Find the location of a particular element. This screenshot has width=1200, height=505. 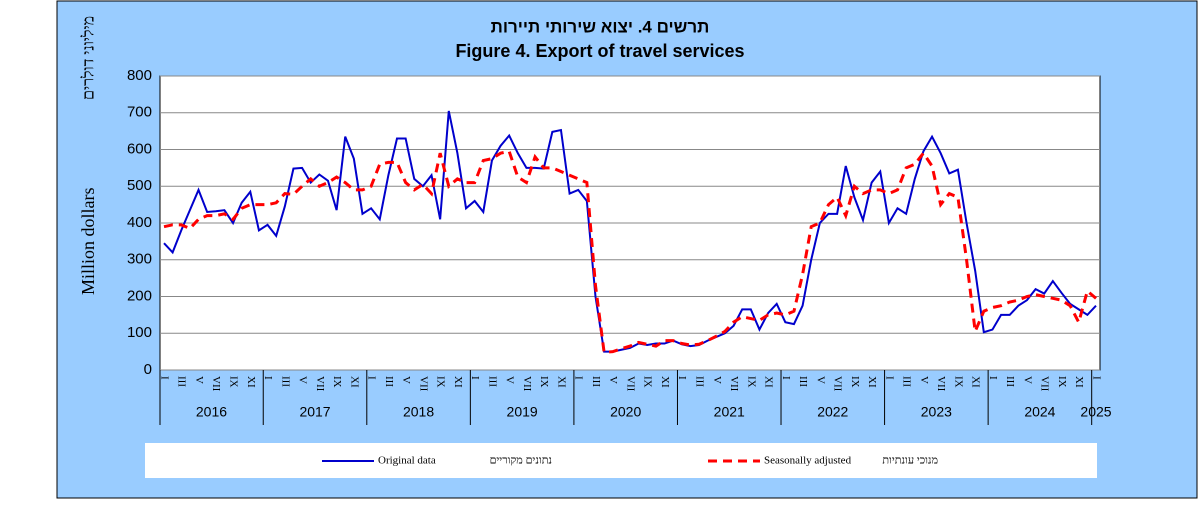

year-label: 2018 is located at coordinates (418, 412).